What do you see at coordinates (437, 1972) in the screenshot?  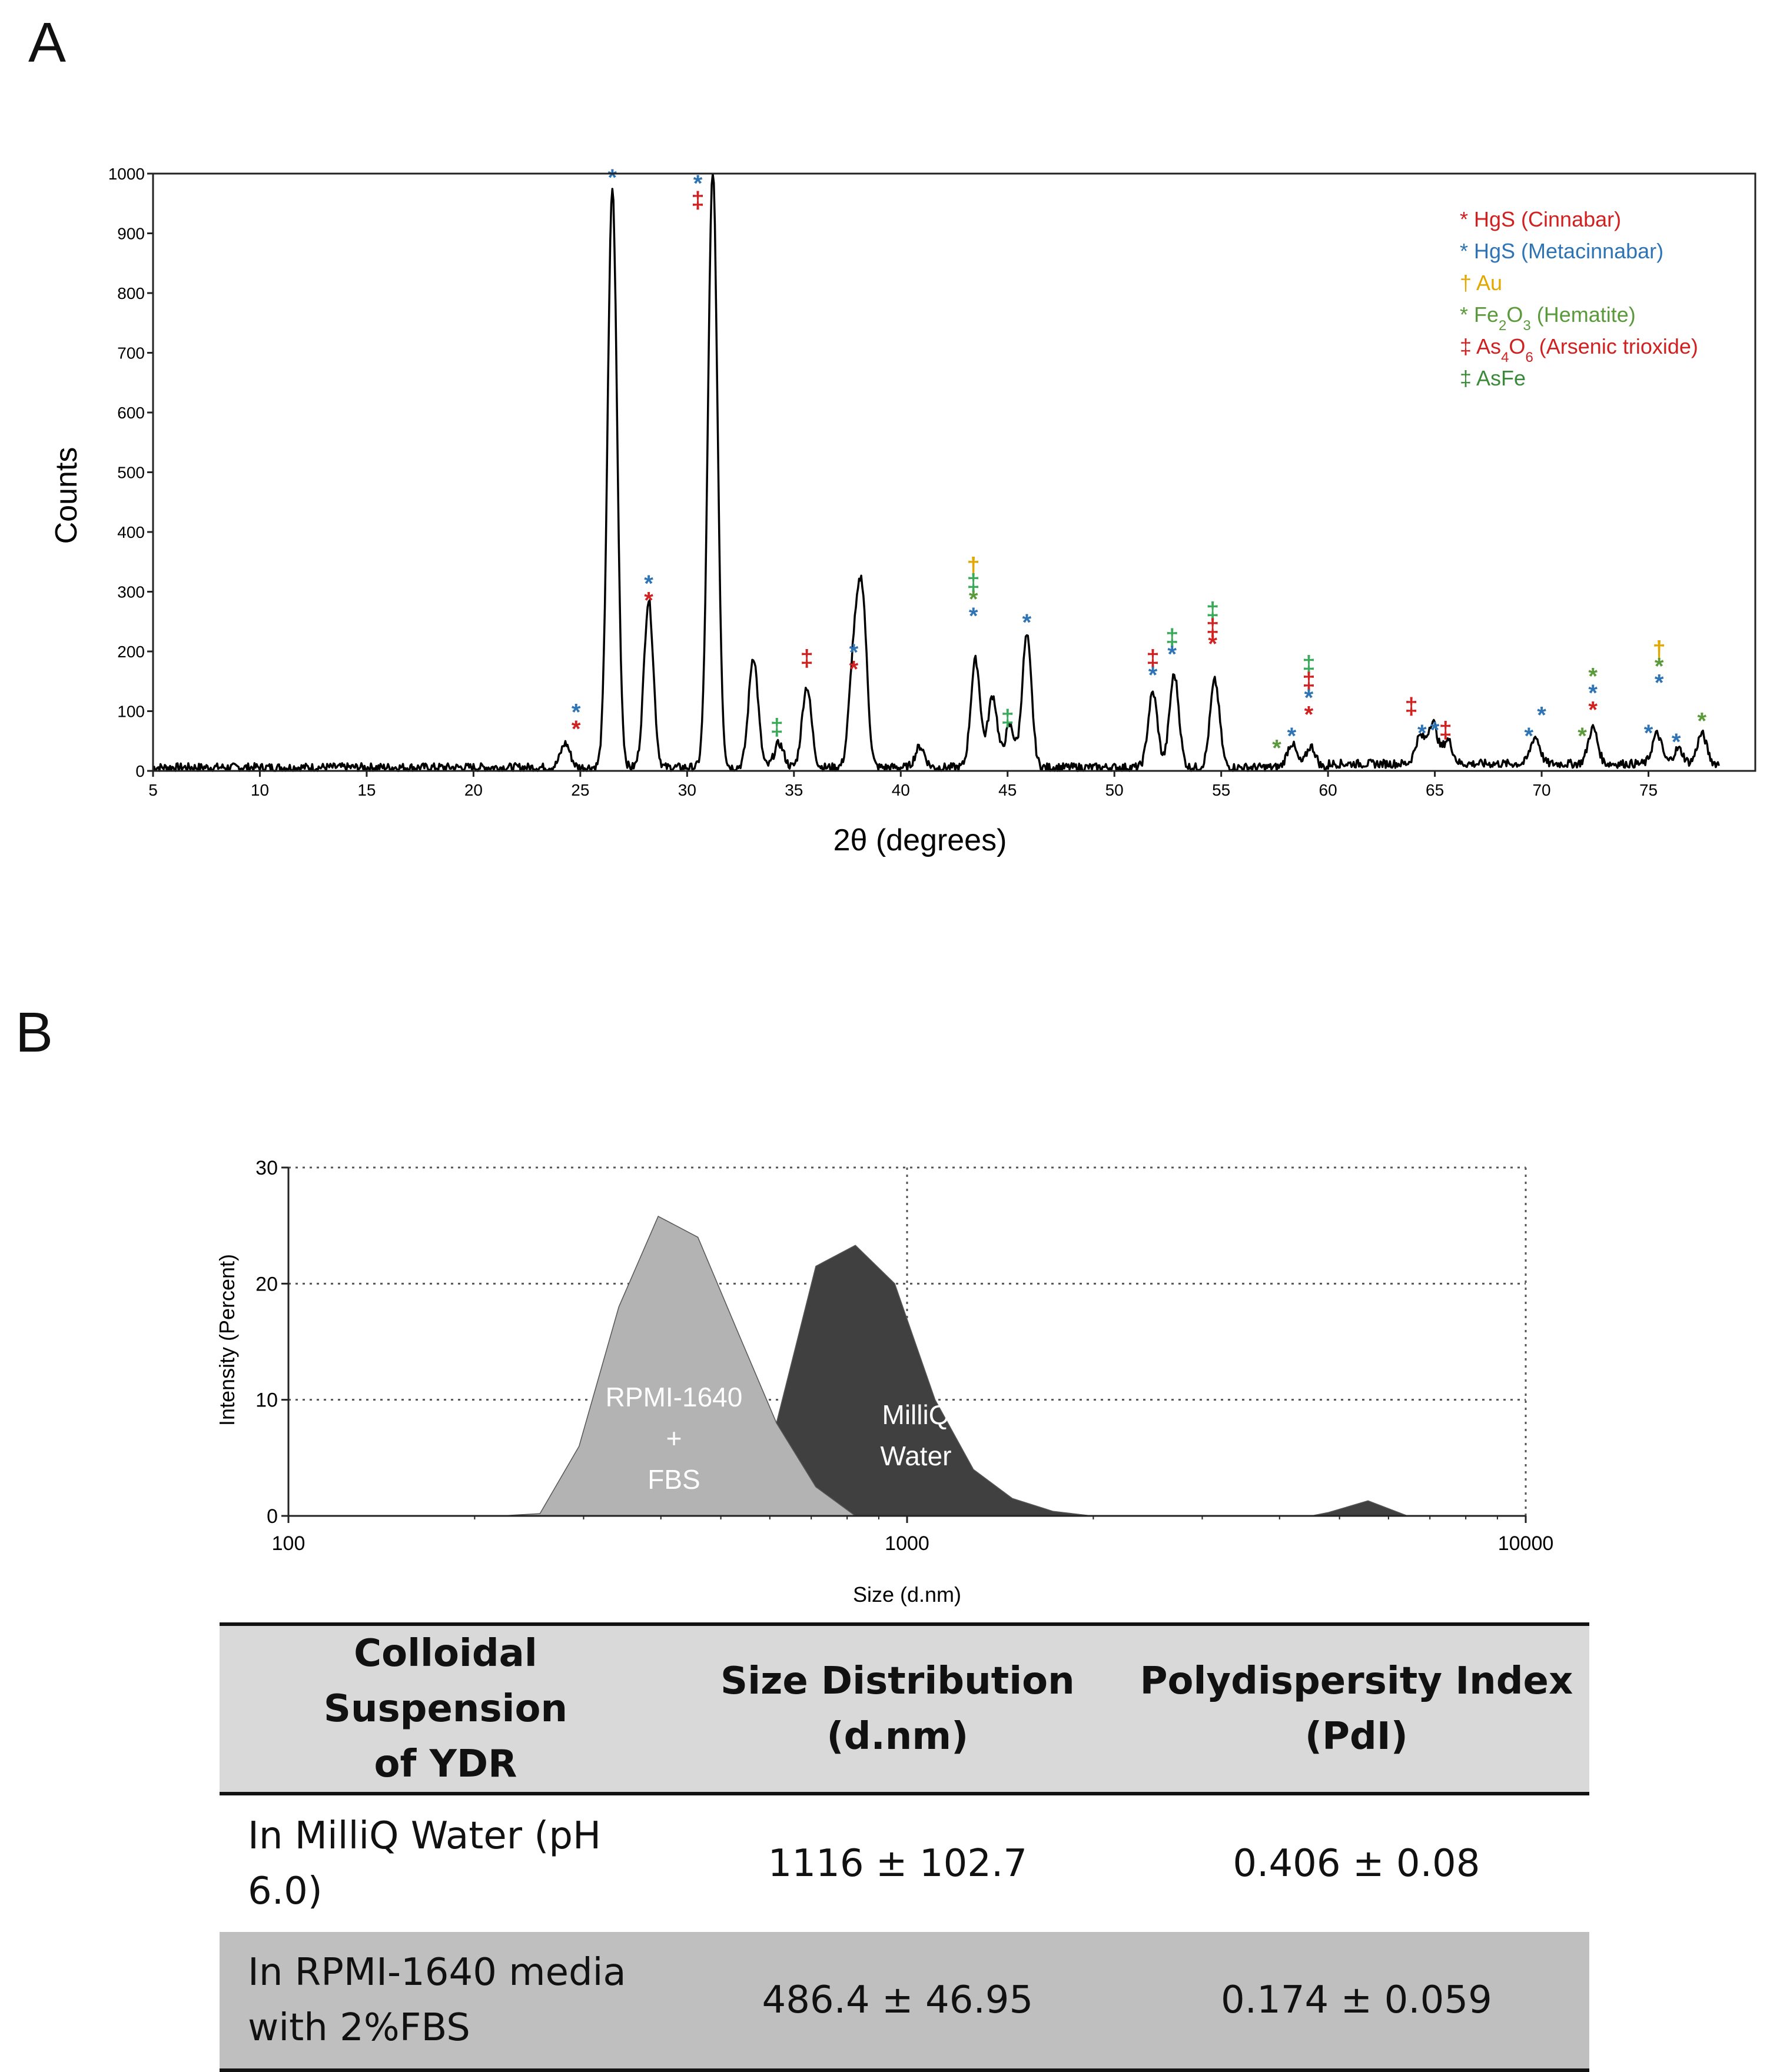 I see `cell-sample-line1: In RPMI-1640 media` at bounding box center [437, 1972].